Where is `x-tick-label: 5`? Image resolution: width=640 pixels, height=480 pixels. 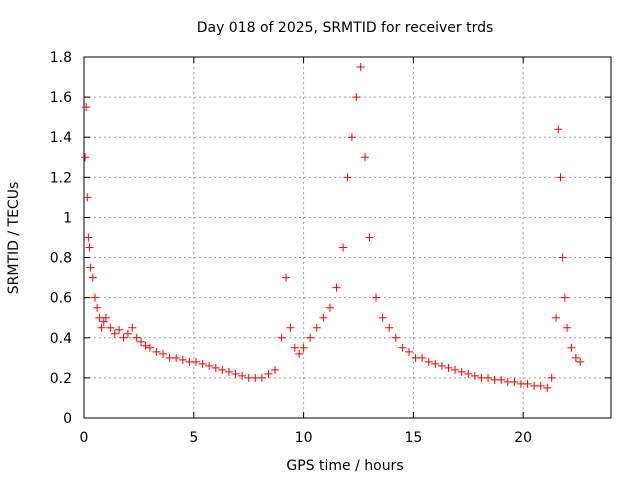 x-tick-label: 5 is located at coordinates (193, 438).